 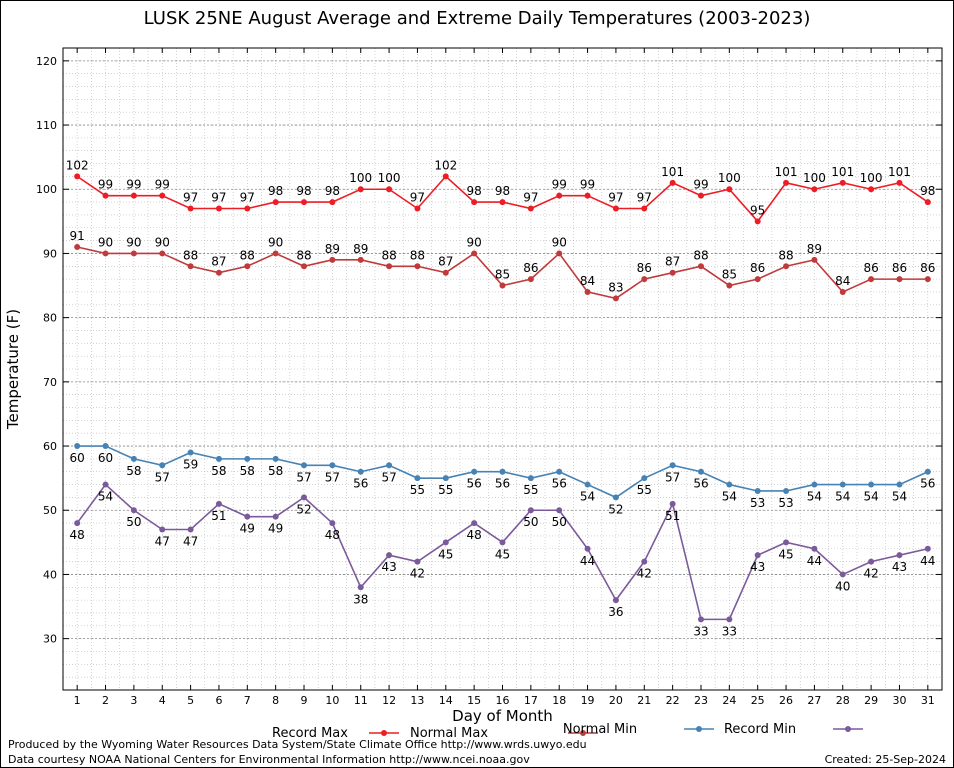 I want to click on data-label: 45, so click(x=502, y=554).